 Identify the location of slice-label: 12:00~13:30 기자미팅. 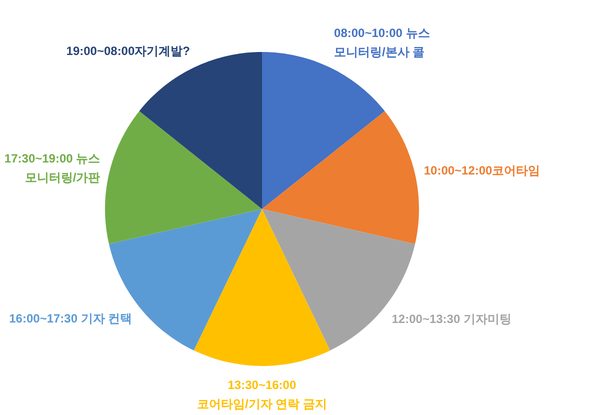
(452, 319).